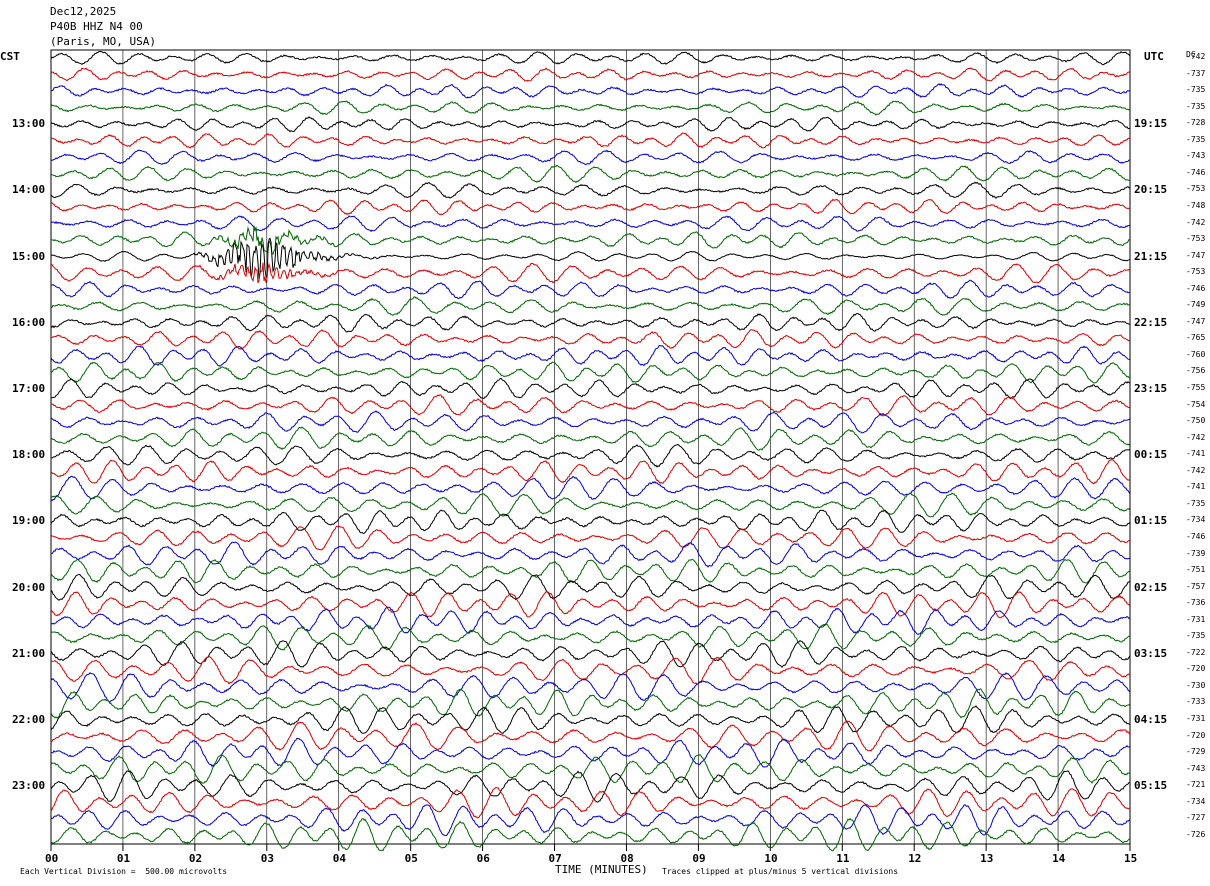 The height and width of the screenshot is (886, 1210). What do you see at coordinates (1151, 786) in the screenshot?
I see `utc-hour-label: 05:15` at bounding box center [1151, 786].